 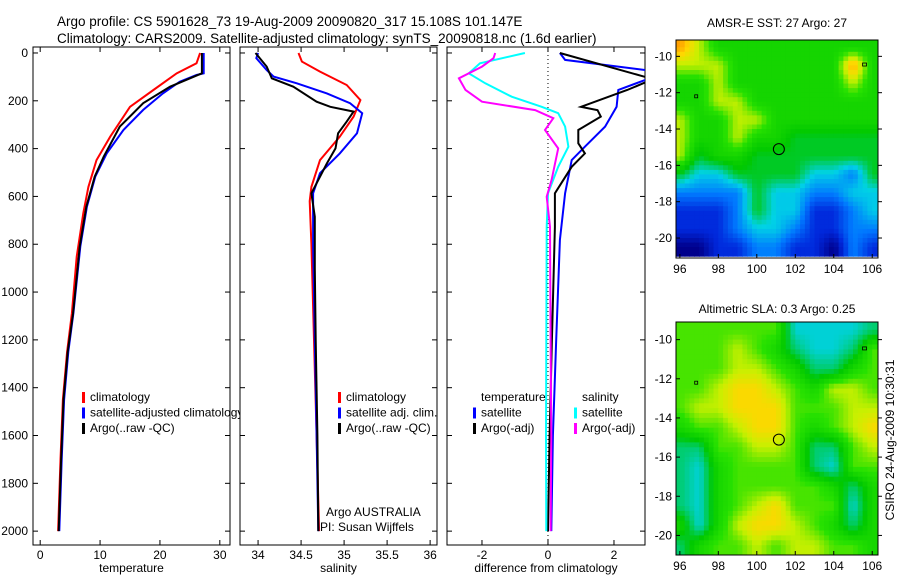 What do you see at coordinates (664, 165) in the screenshot?
I see `y-tick-label: -16` at bounding box center [664, 165].